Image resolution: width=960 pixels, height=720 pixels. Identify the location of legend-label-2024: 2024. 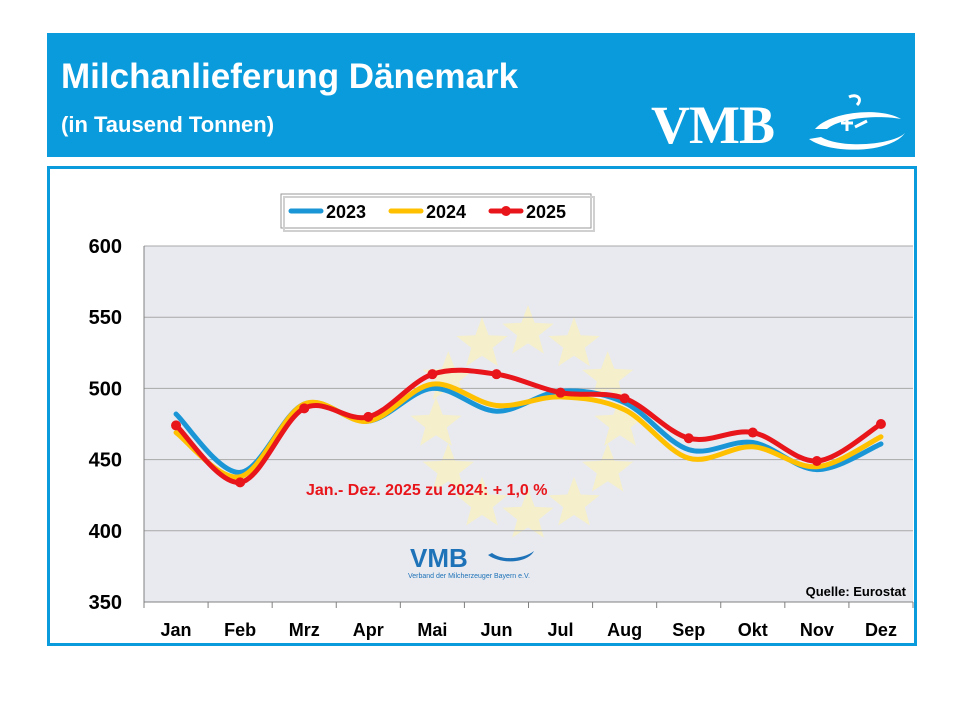
(446, 212).